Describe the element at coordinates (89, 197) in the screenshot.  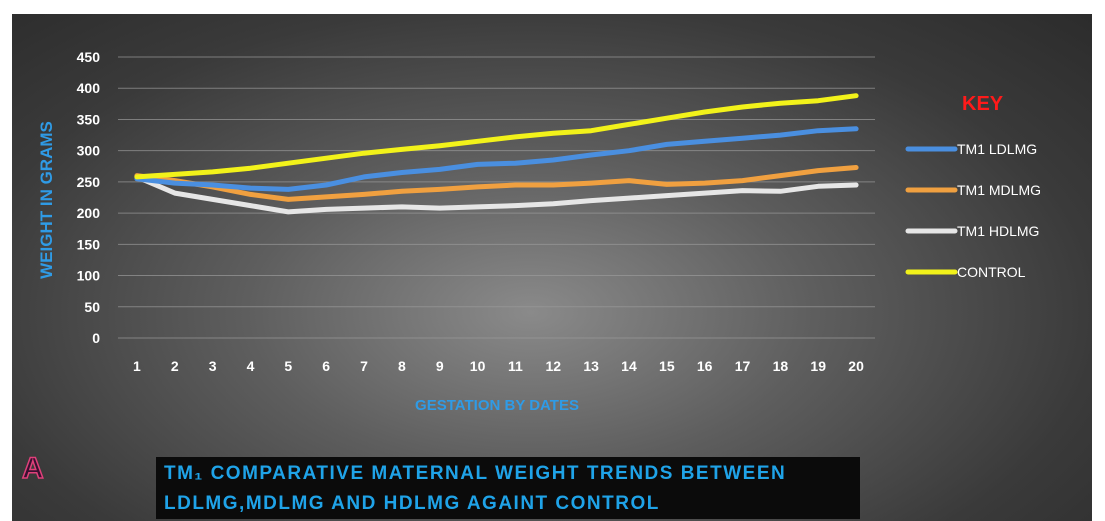
I see `y-axis-ticks: 0 50 100 150 200 250 300 350 400 450` at that location.